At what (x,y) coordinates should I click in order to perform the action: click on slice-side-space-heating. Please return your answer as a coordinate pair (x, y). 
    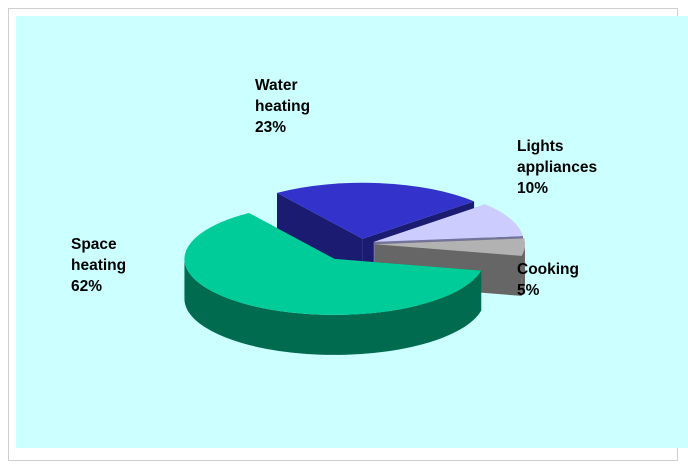
    Looking at the image, I should click on (333, 306).